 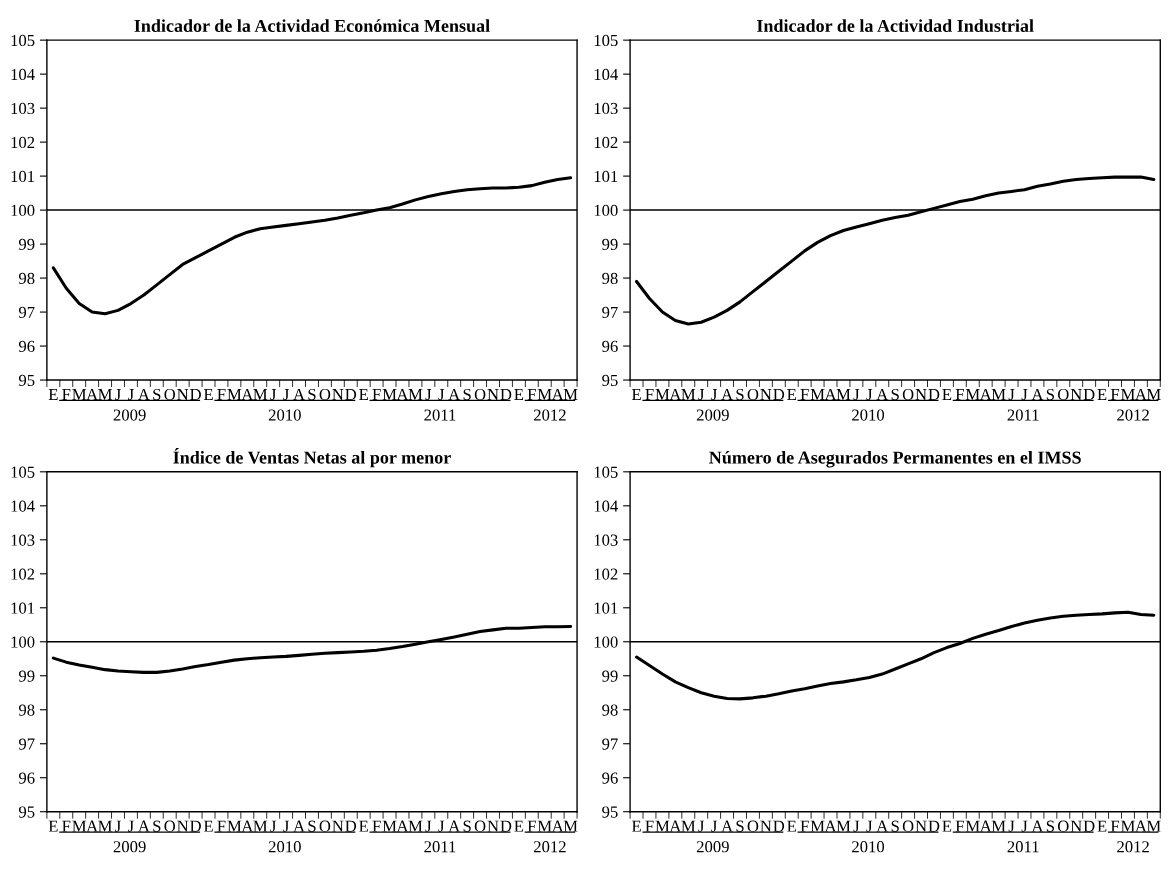 What do you see at coordinates (606, 506) in the screenshot?
I see `y-tick-label: 104` at bounding box center [606, 506].